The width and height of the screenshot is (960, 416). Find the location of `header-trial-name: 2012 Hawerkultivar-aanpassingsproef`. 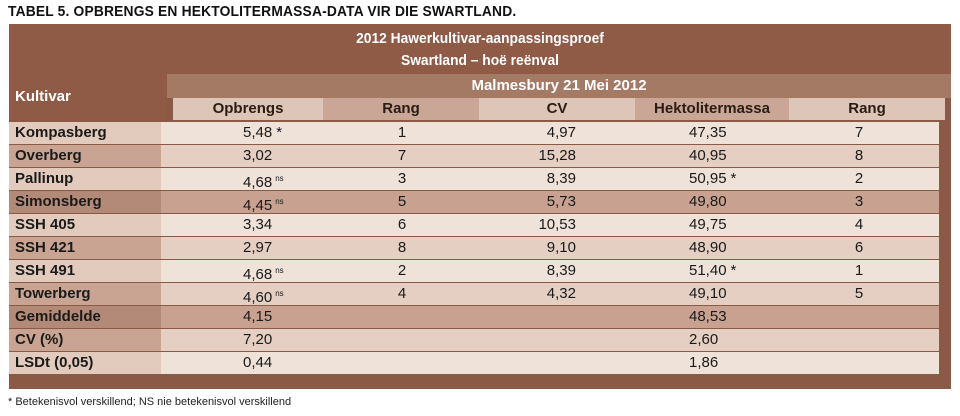

header-trial-name: 2012 Hawerkultivar-aanpassingsproef is located at coordinates (480, 38).